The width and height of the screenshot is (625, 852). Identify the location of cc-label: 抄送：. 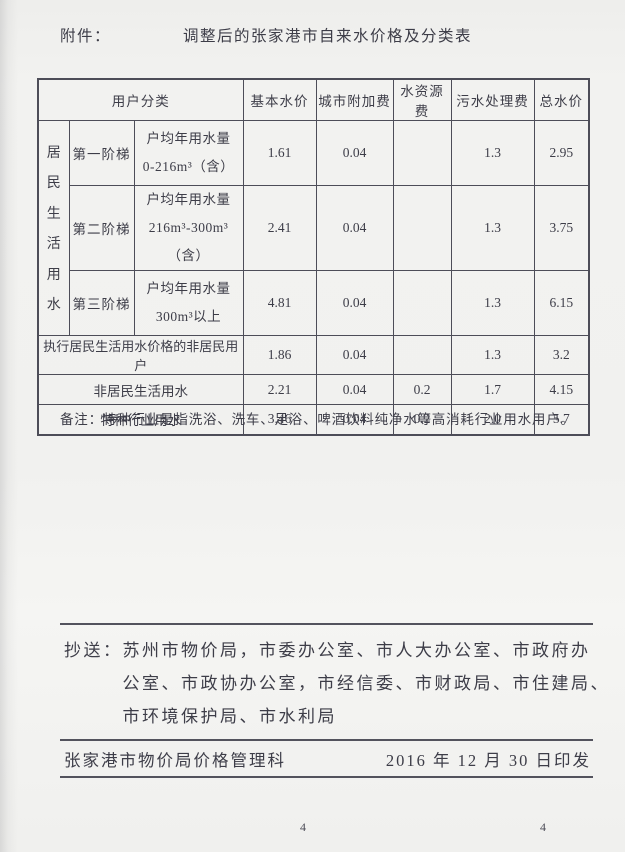
(93, 650).